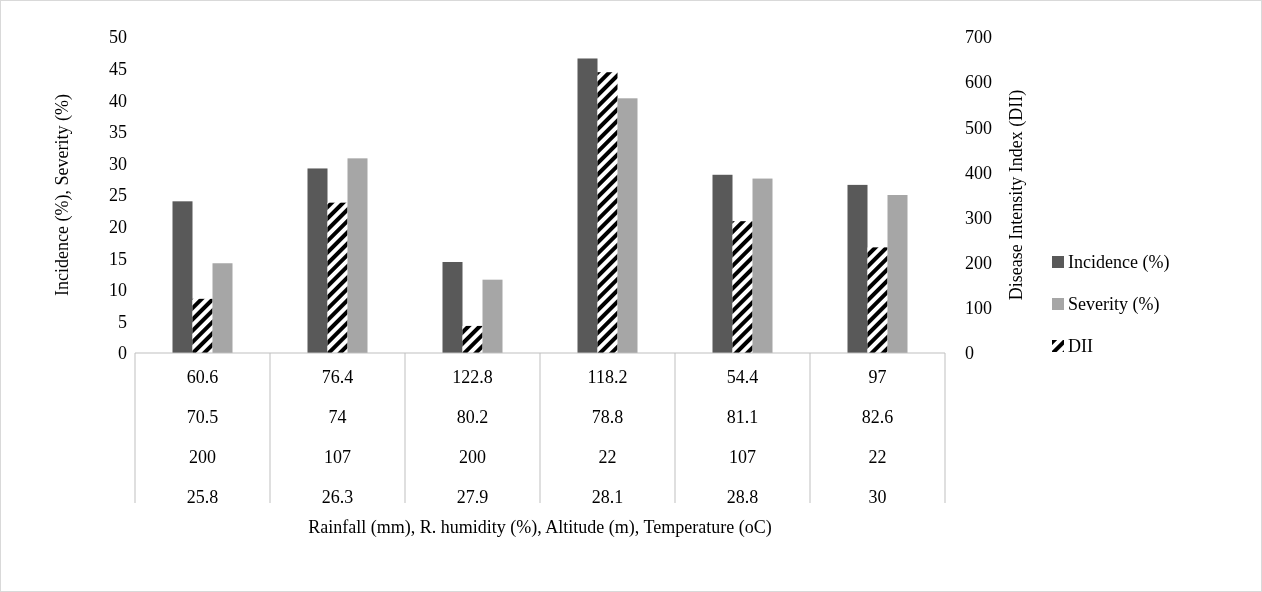 The width and height of the screenshot is (1262, 592). What do you see at coordinates (118, 68) in the screenshot?
I see `y-tick-label: 45` at bounding box center [118, 68].